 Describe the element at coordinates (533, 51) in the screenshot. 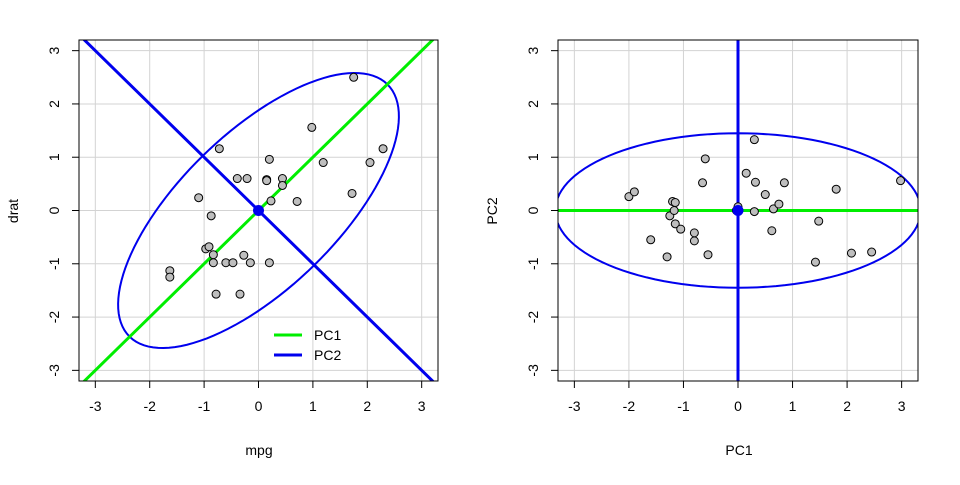

I see `right-y-tick-label: 3` at that location.